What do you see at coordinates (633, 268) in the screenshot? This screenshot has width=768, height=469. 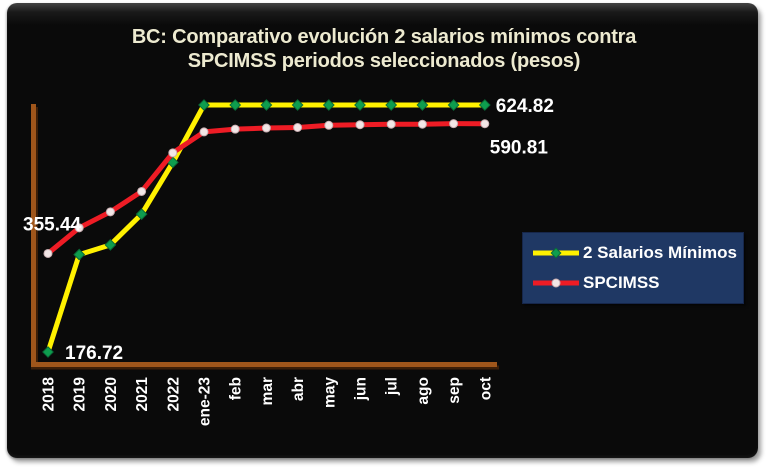 I see `legend: 2 Salarios Mínimos SPCIMSS` at bounding box center [633, 268].